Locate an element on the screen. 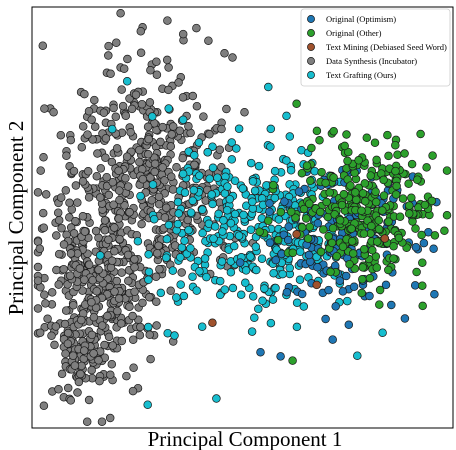  legend-label-text-mining-debiased-seed-word: Text Mining (Debiased Seed Word) is located at coordinates (386, 47).